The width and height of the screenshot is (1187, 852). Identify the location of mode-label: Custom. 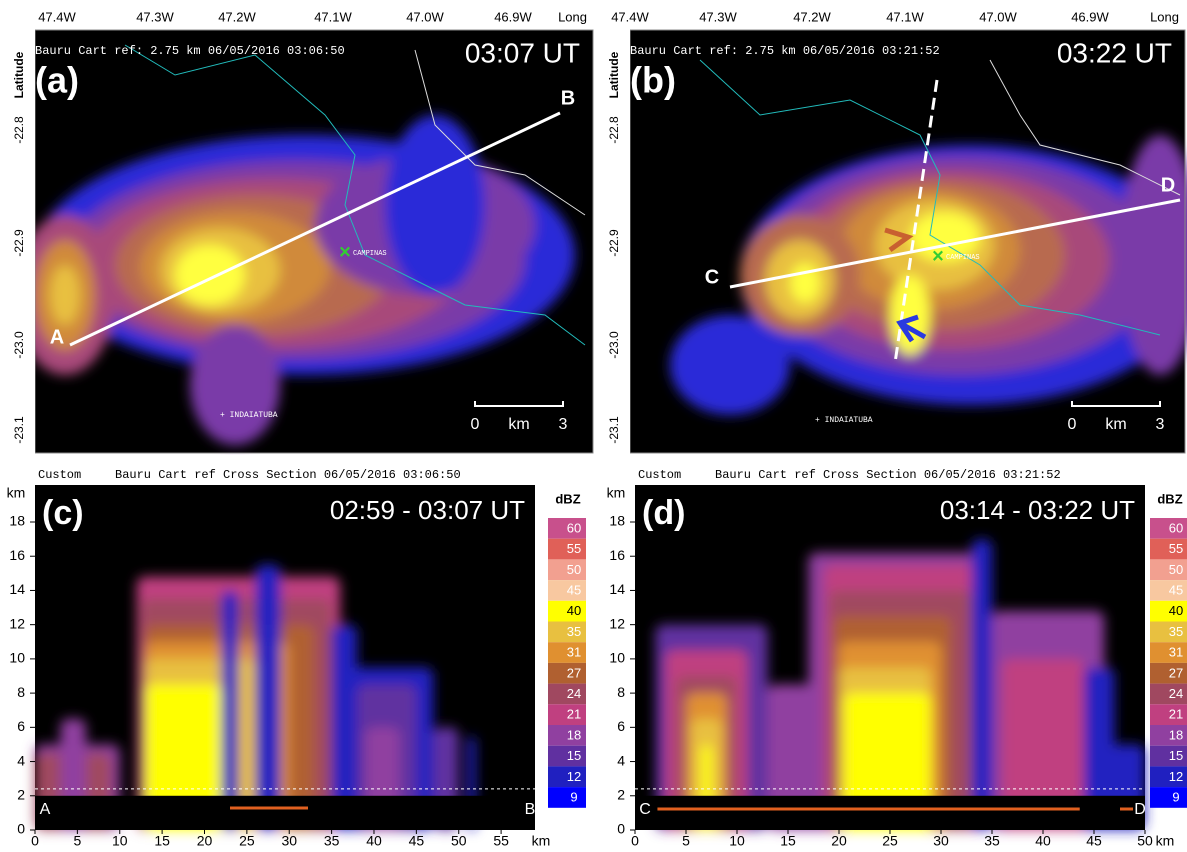
(659, 475).